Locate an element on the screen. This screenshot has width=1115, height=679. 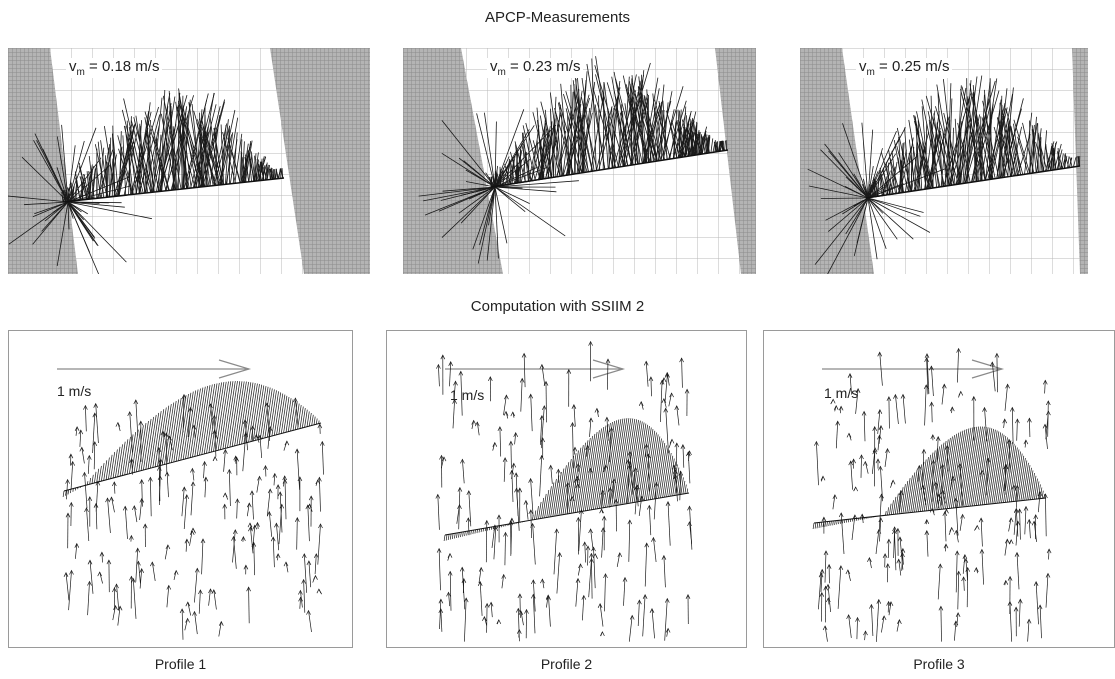
measurements-heading: APCP-Measurements is located at coordinates (557, 17).